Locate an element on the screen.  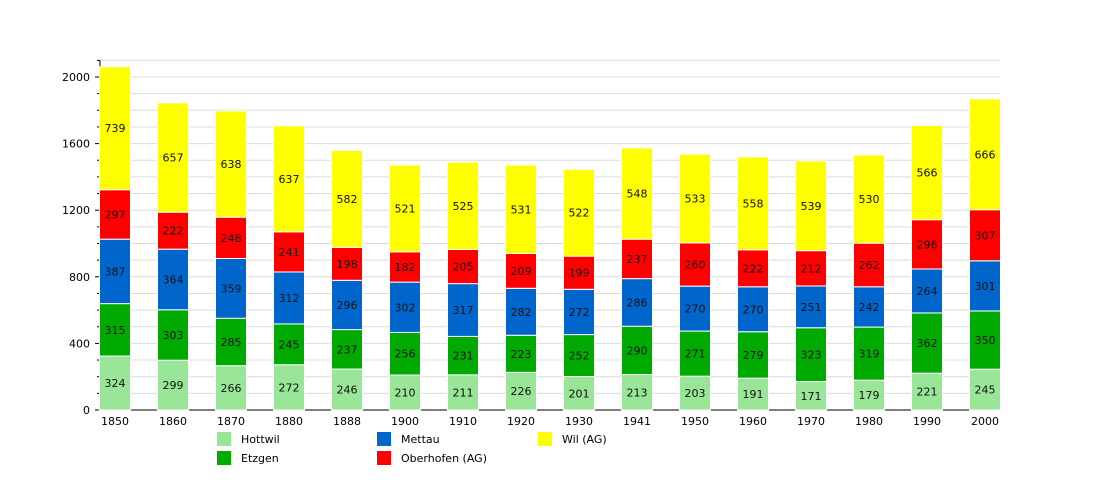
data-label: 548 is located at coordinates (637, 194).